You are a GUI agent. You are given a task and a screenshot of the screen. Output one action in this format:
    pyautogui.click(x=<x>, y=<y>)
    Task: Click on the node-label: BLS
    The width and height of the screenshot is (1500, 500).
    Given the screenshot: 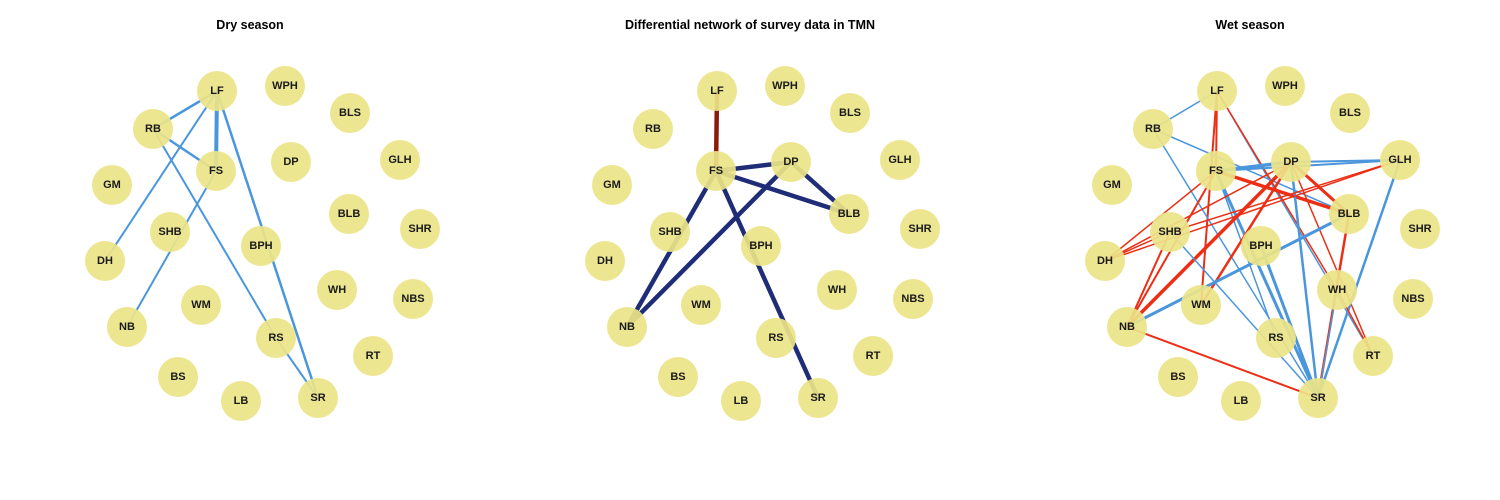 What is the action you would take?
    pyautogui.click(x=850, y=113)
    